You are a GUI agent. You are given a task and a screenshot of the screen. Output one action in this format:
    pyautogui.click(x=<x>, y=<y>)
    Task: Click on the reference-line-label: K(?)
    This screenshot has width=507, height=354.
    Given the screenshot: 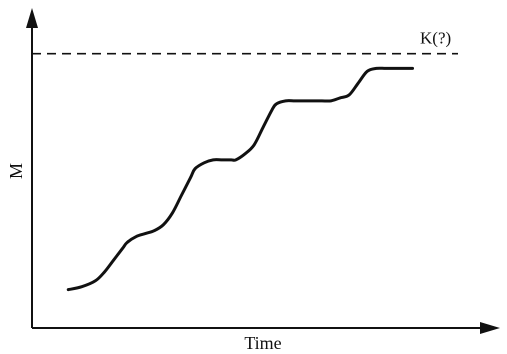 What is the action you would take?
    pyautogui.click(x=435, y=38)
    